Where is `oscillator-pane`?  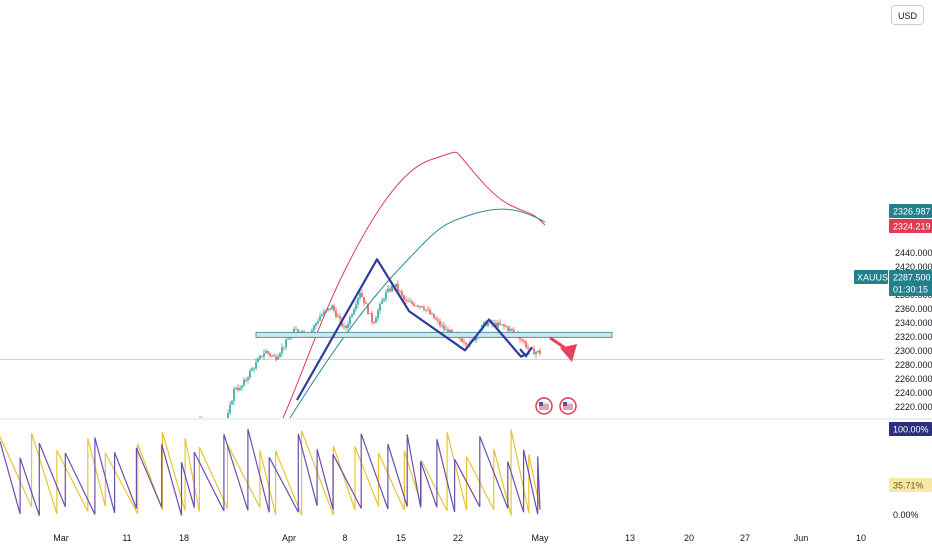 oscillator-pane is located at coordinates (270, 472).